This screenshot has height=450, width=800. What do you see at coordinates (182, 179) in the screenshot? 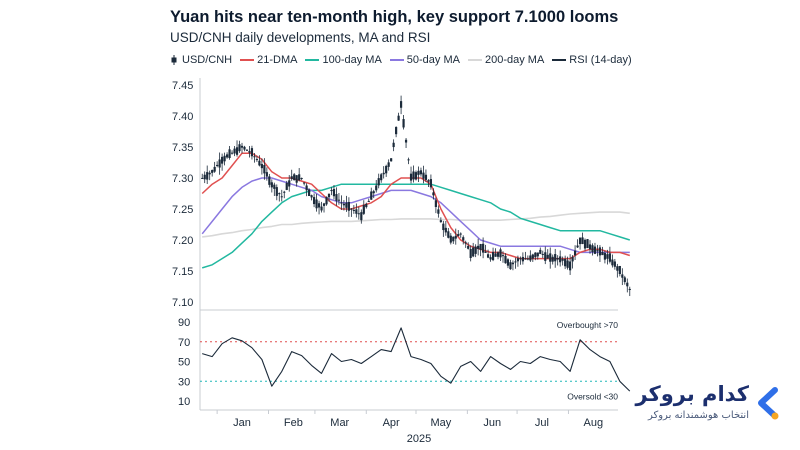
I see `price-tick-label: 7.30` at bounding box center [182, 179].